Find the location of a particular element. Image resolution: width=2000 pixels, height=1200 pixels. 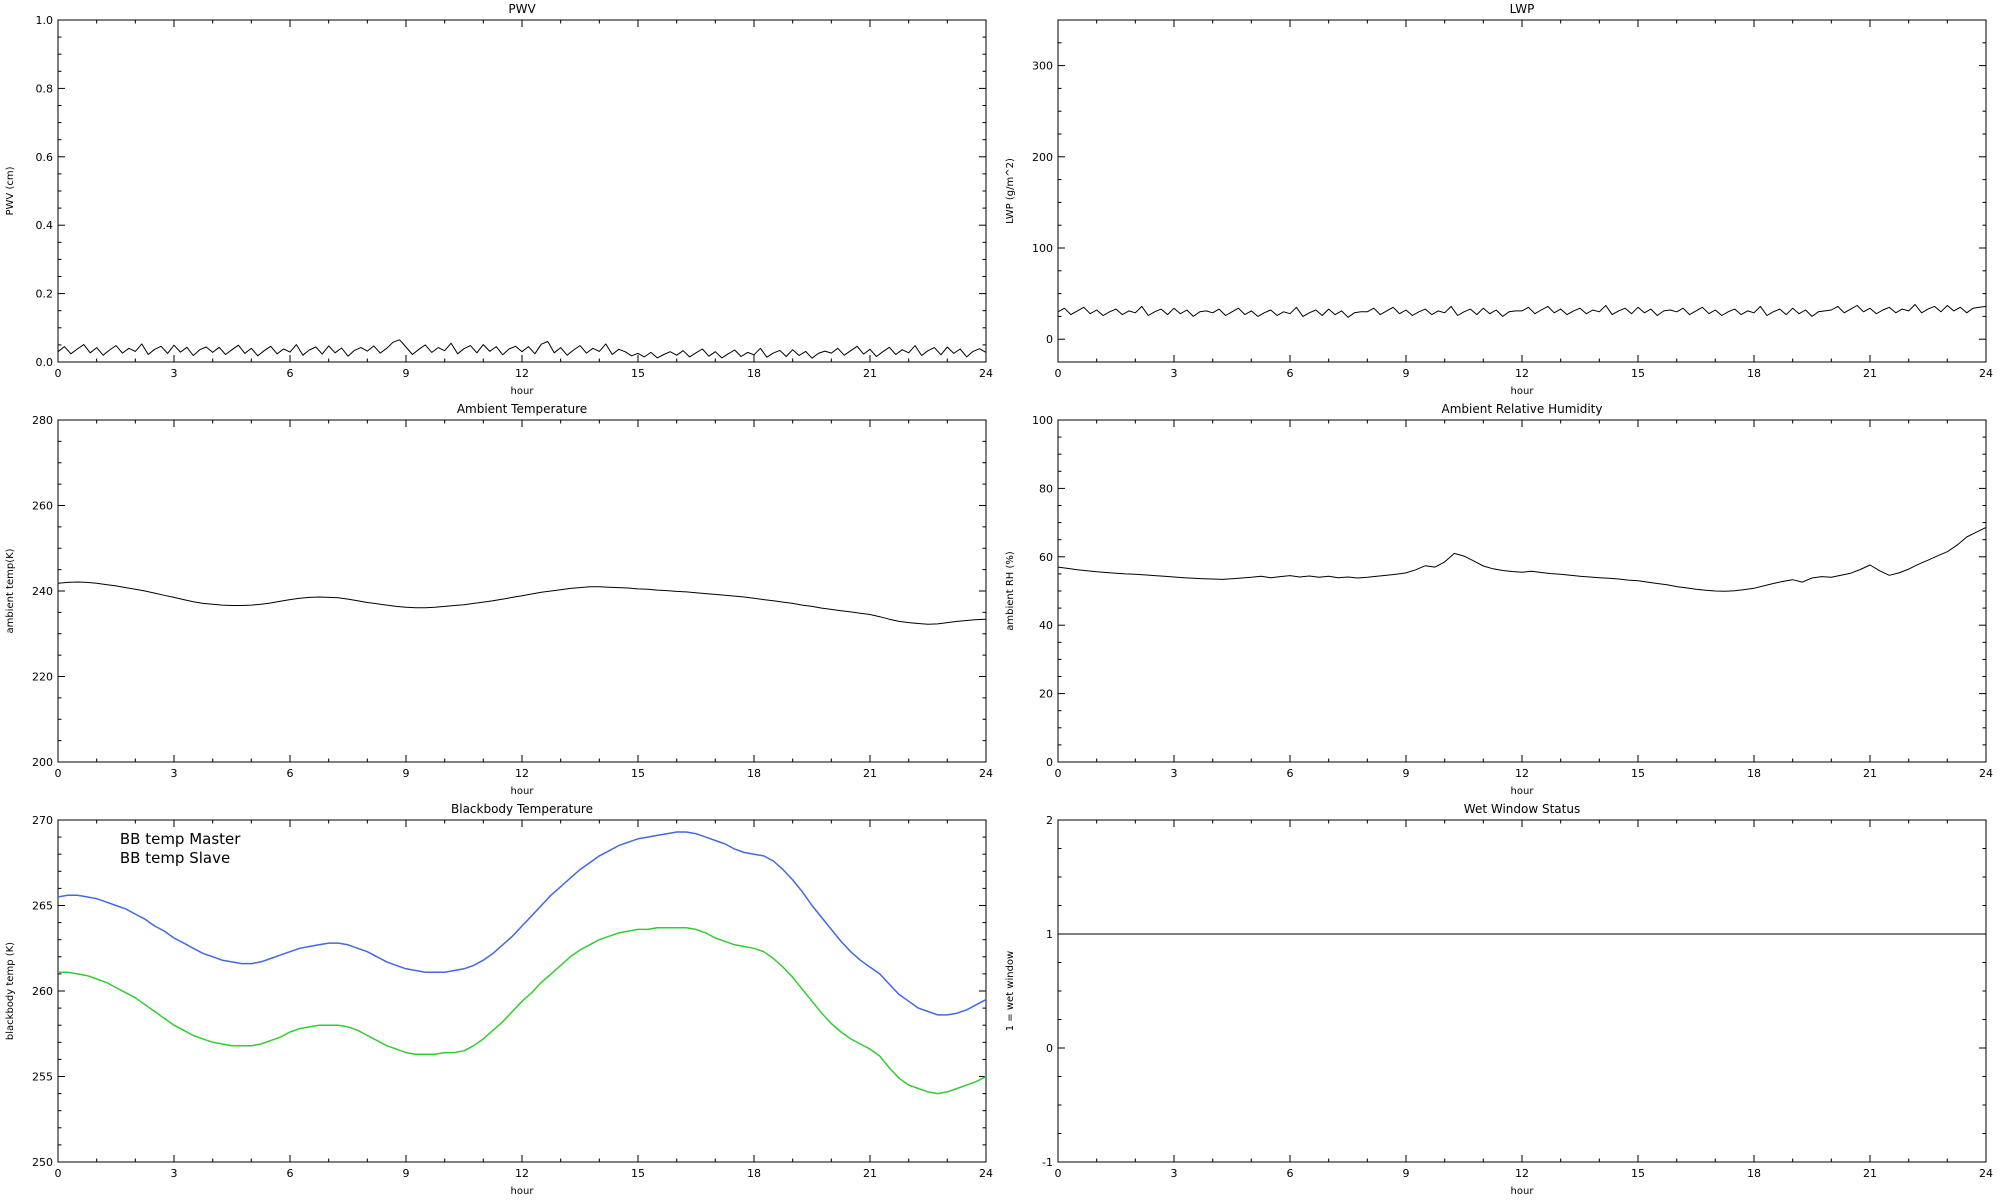

y-axis-label: PWV (cm) is located at coordinates (10, 190).